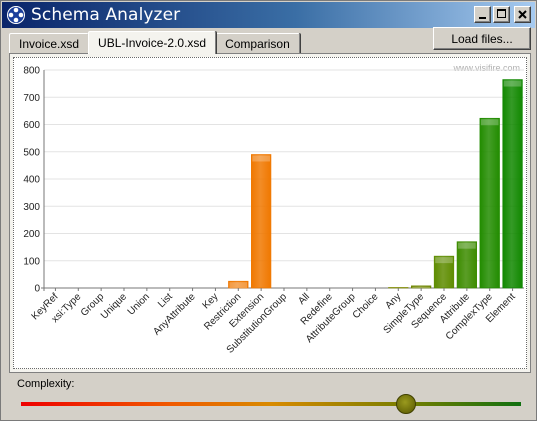 Image resolution: width=537 pixels, height=421 pixels. What do you see at coordinates (165, 300) in the screenshot?
I see `x-tick-label: List` at bounding box center [165, 300].